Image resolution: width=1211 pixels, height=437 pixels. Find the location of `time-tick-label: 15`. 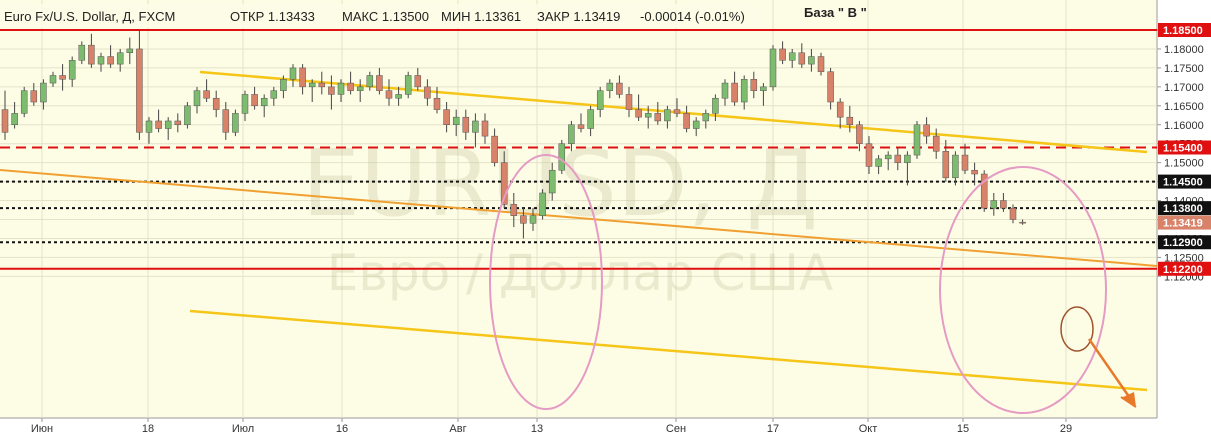

time-tick-label: 15 is located at coordinates (963, 429).